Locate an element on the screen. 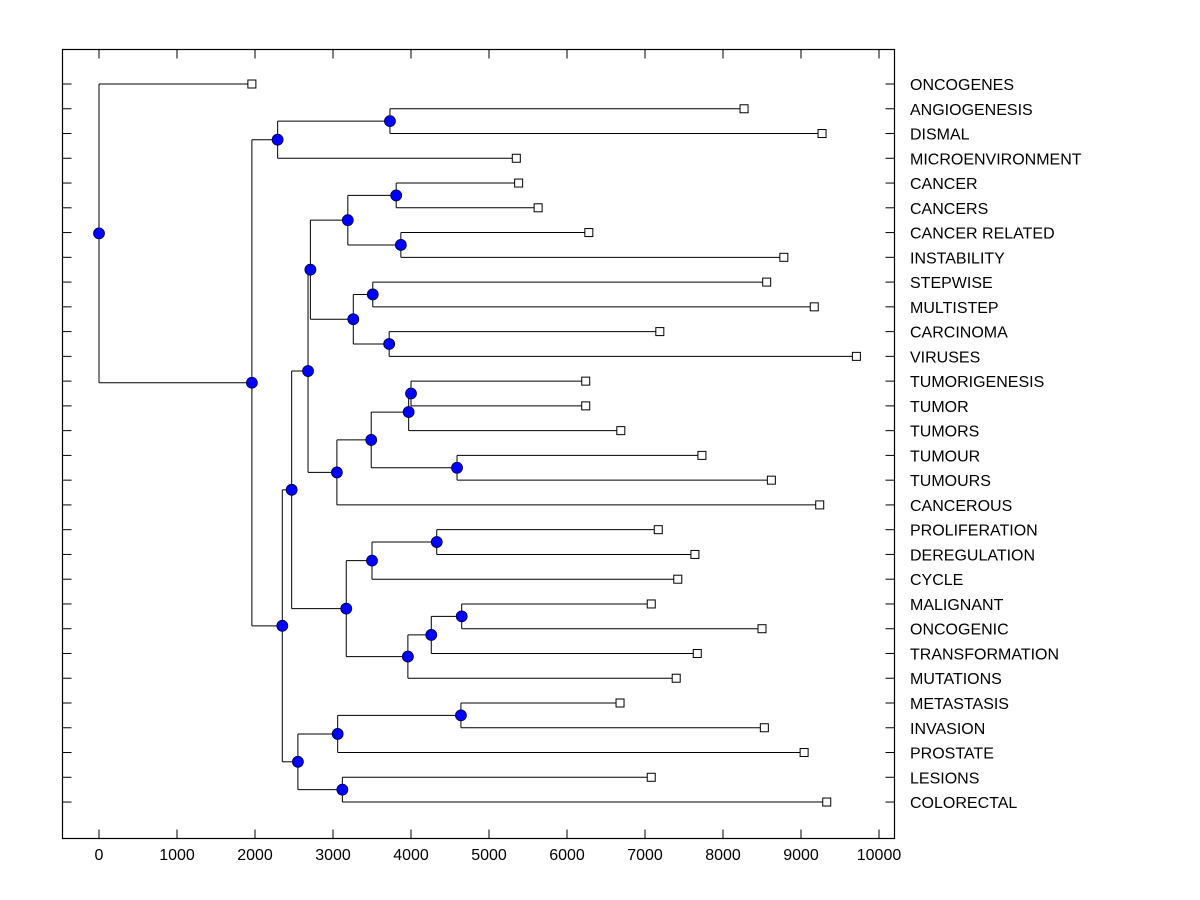  leaf-label: TRANSFORMATION is located at coordinates (984, 654).